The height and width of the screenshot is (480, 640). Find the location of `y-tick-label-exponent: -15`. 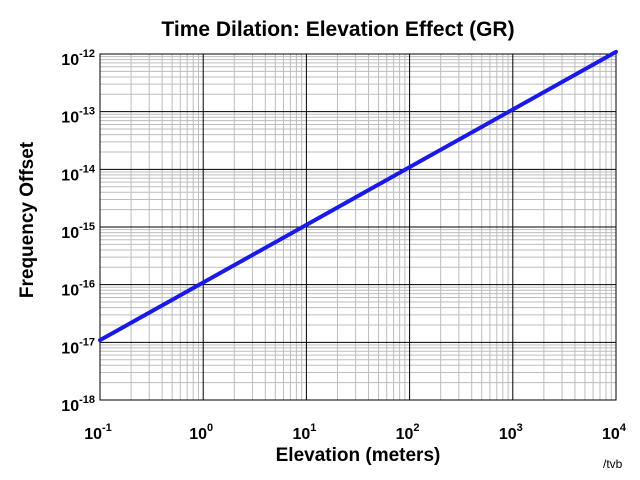

y-tick-label-exponent: -15 is located at coordinates (87, 227).